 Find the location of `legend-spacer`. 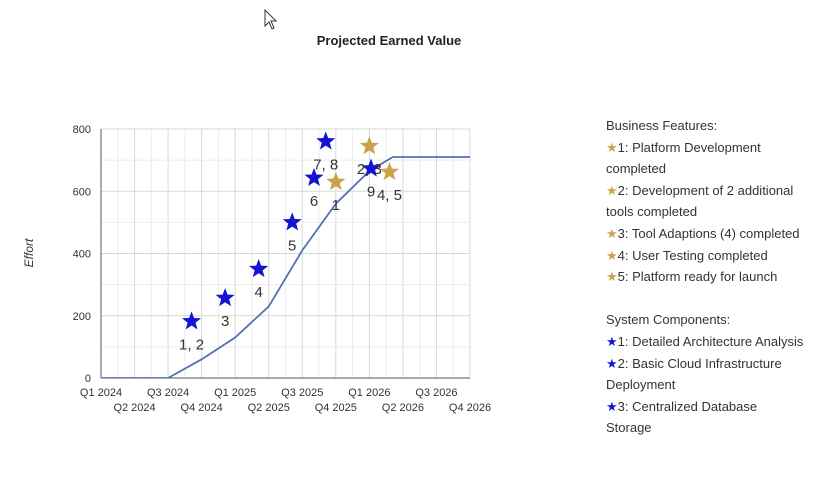

legend-spacer is located at coordinates (706, 299).